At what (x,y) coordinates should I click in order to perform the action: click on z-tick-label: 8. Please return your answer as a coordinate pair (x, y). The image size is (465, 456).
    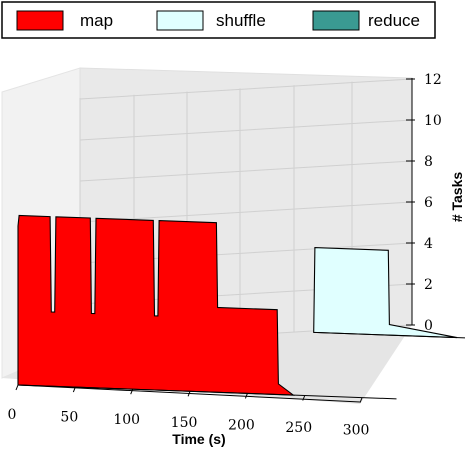
    Looking at the image, I should click on (428, 162).